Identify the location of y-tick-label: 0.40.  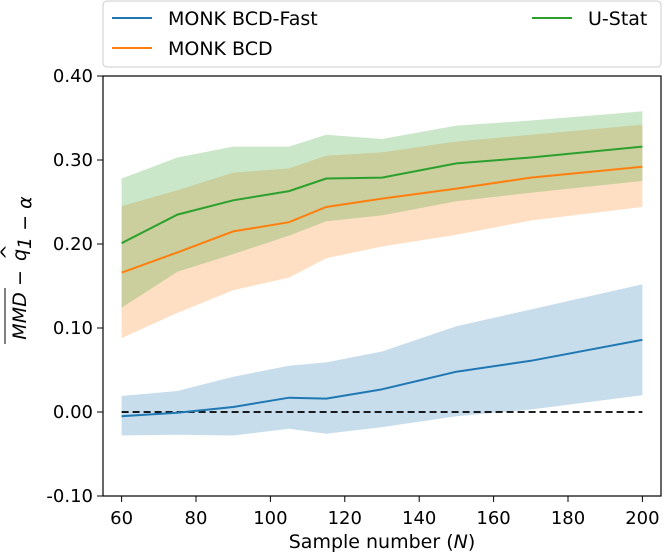
(73, 76).